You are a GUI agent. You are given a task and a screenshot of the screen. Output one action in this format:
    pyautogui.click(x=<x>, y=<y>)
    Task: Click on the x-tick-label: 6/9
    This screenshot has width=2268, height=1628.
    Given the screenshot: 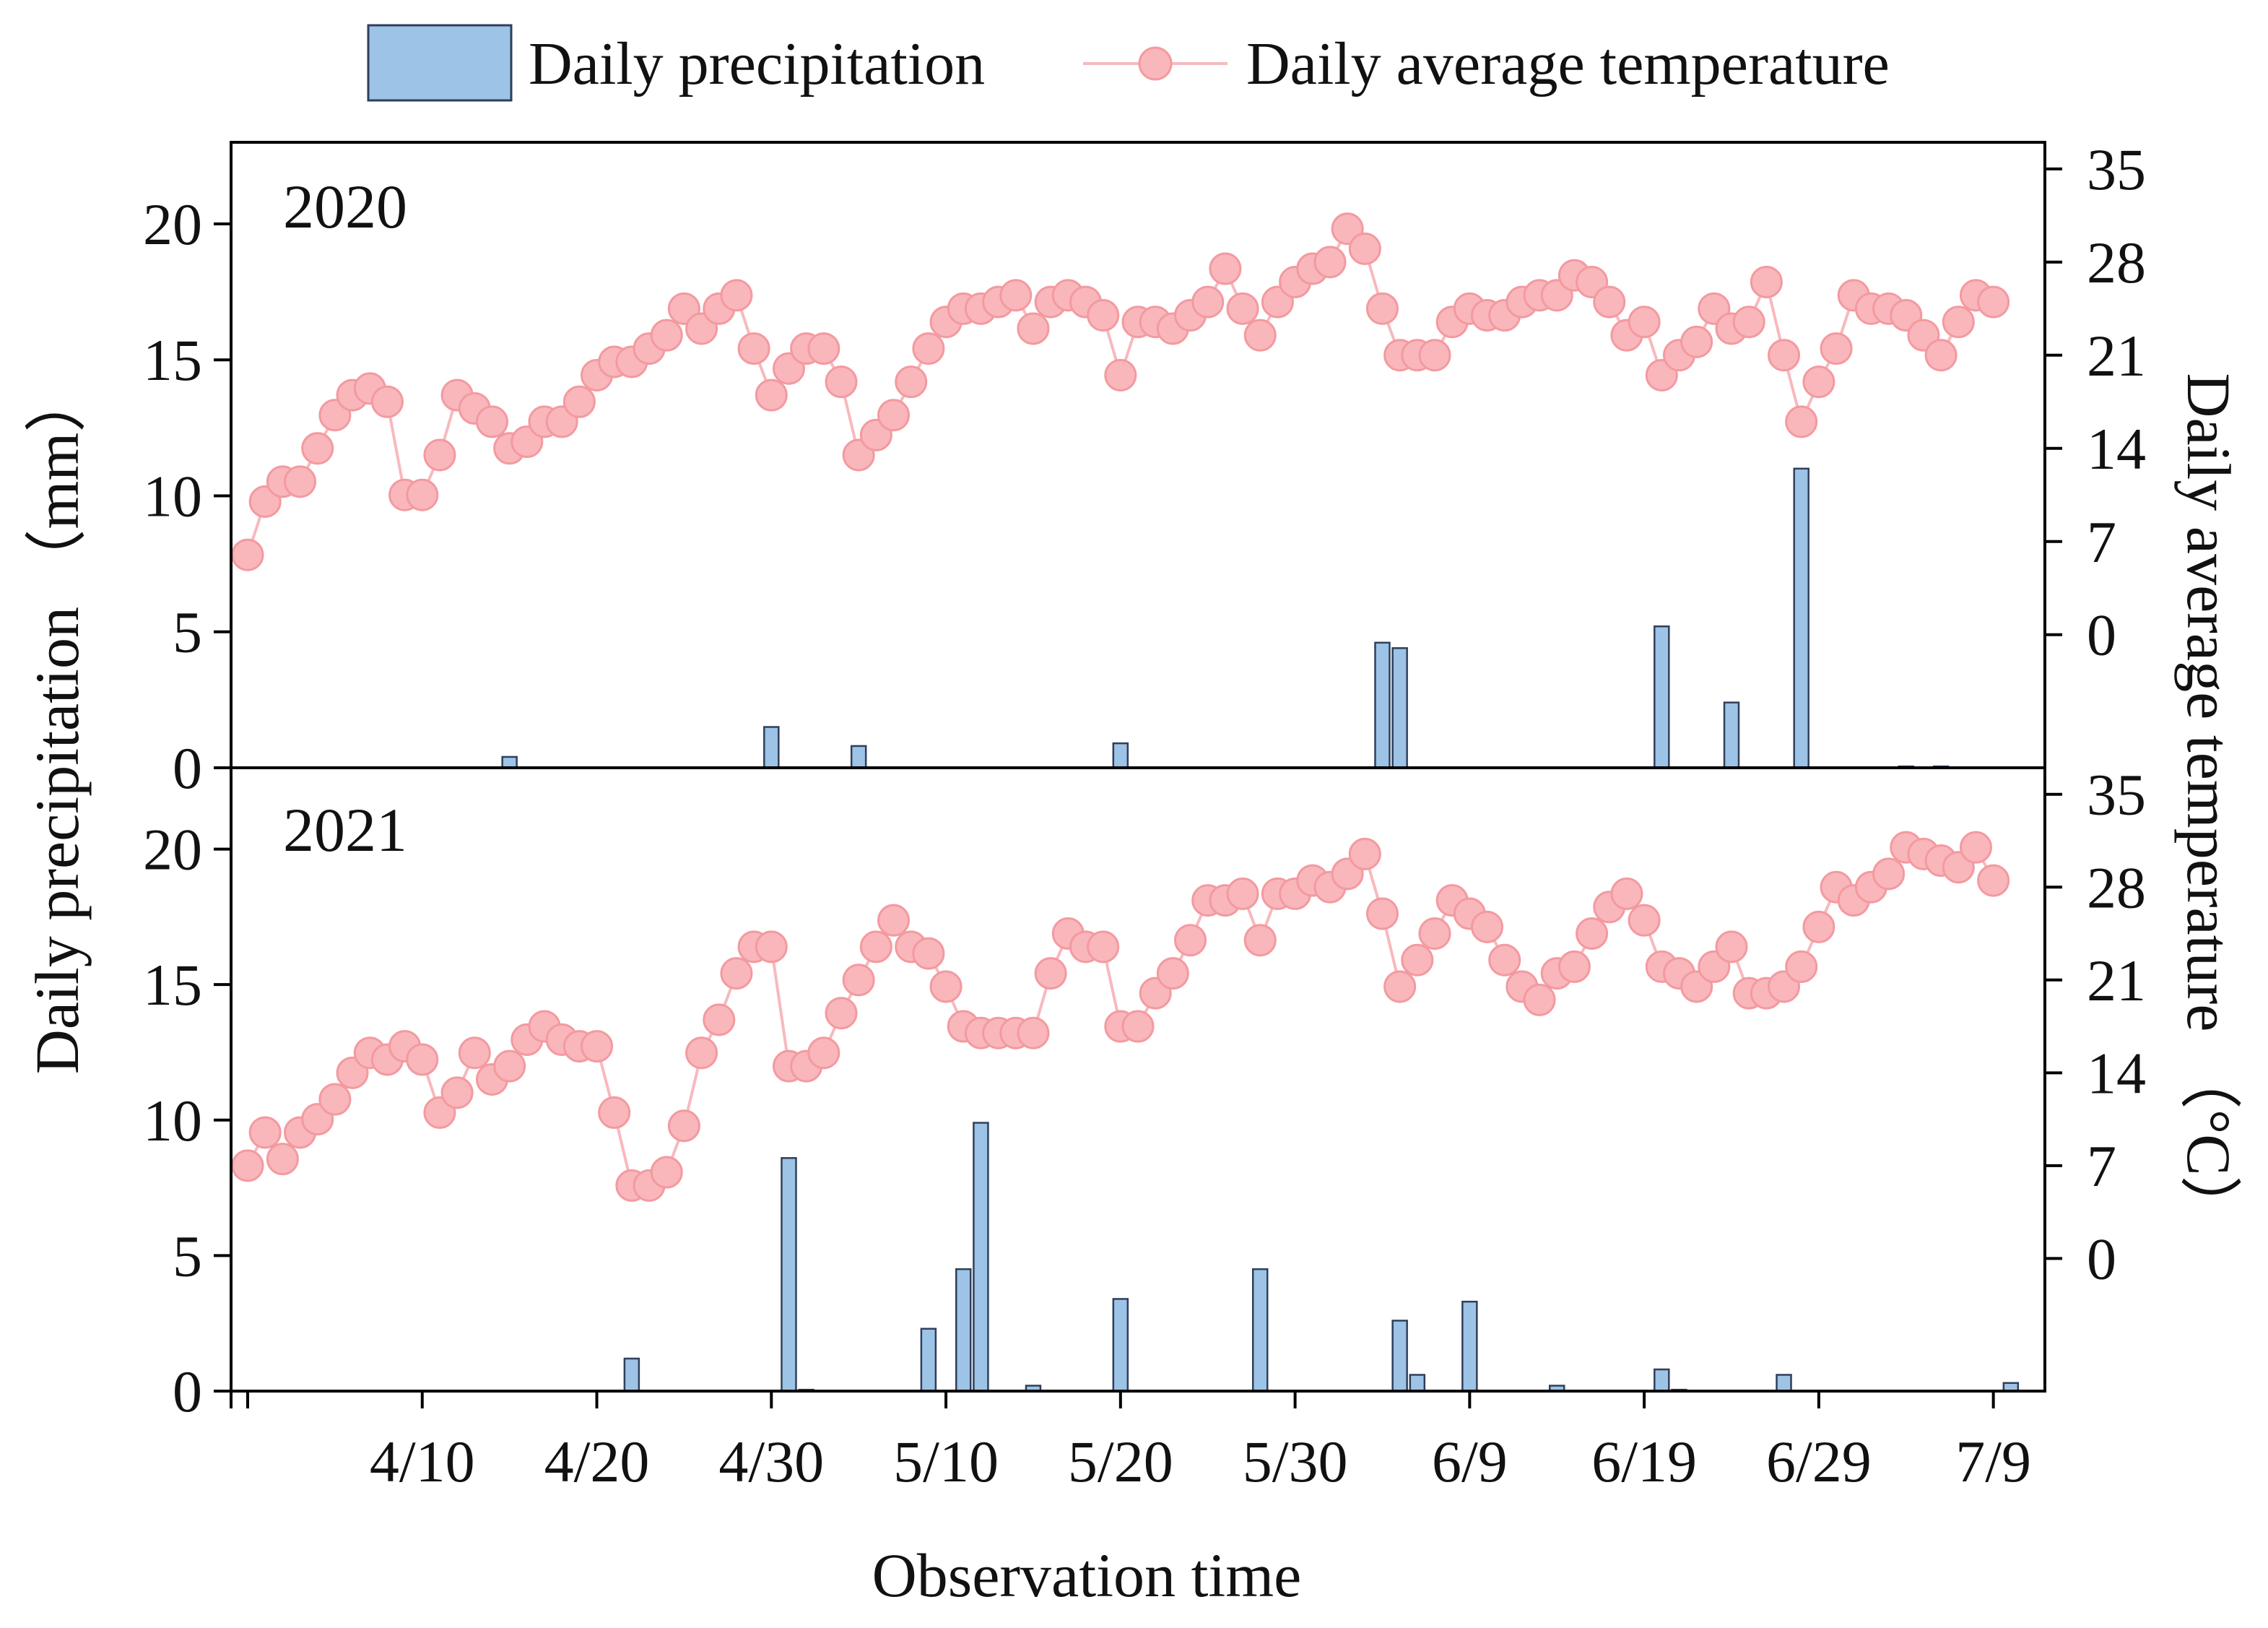 What is the action you would take?
    pyautogui.click(x=1470, y=1461)
    